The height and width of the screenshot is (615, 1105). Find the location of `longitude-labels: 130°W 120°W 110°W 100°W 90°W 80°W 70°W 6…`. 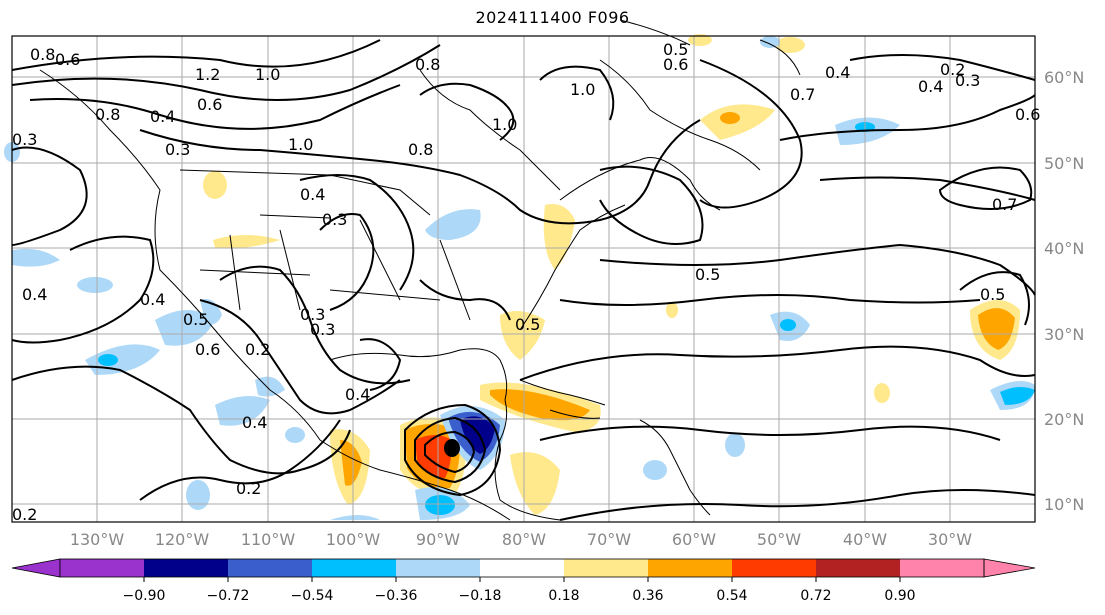

longitude-labels: 130°W 120°W 110°W 100°W 90°W 80°W 70°W 6… is located at coordinates (521, 539).